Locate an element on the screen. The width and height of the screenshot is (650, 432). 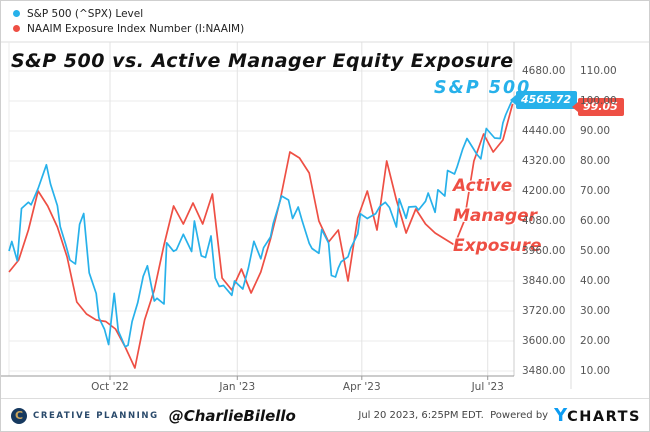
legend-label-spx: S&P 500 (^SPX) Level is located at coordinates (85, 13).